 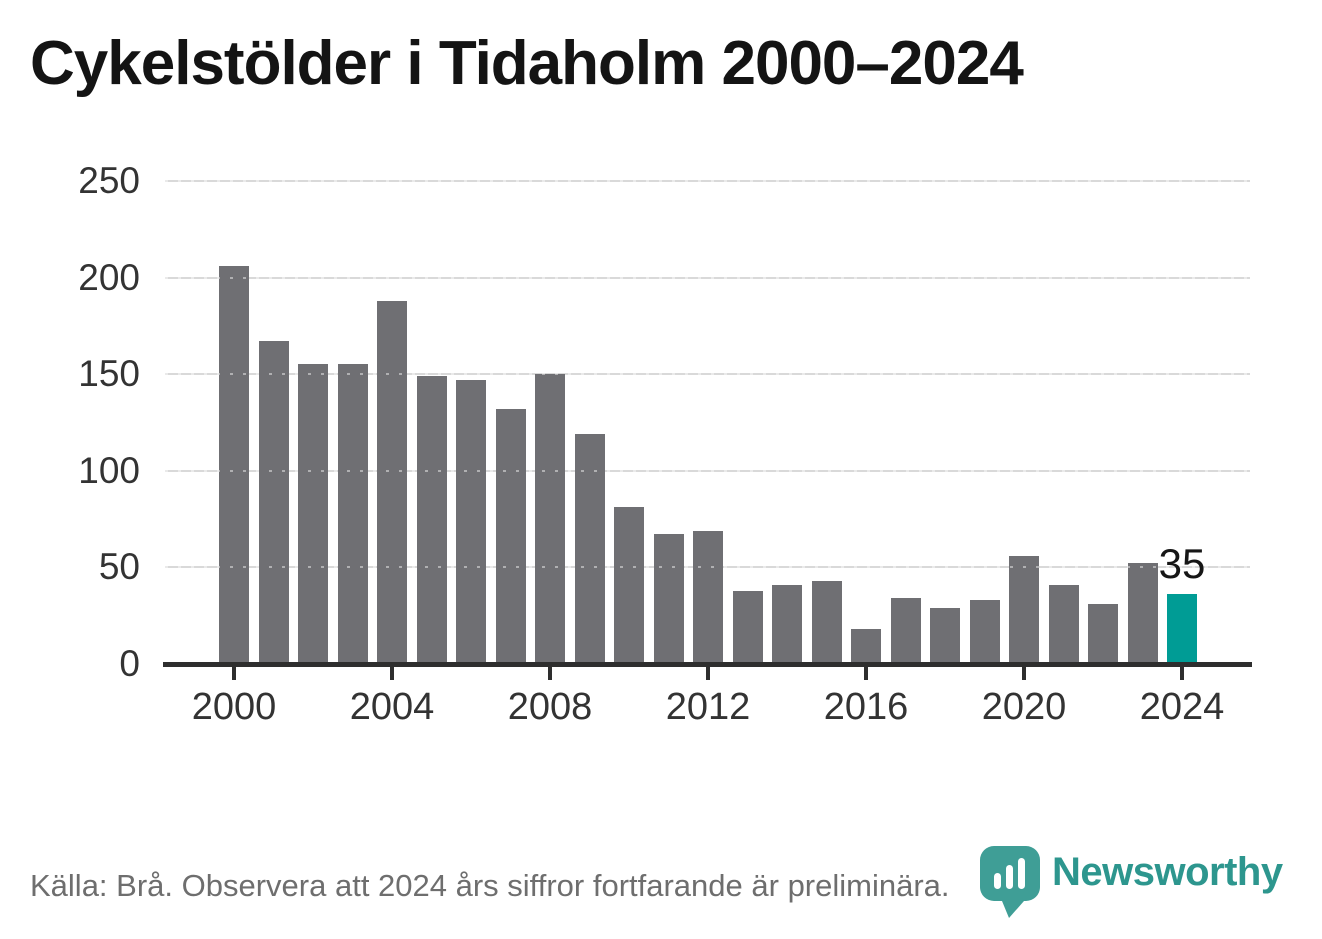 What do you see at coordinates (1182, 707) in the screenshot?
I see `x-axis-tick-label-2024: 2024` at bounding box center [1182, 707].